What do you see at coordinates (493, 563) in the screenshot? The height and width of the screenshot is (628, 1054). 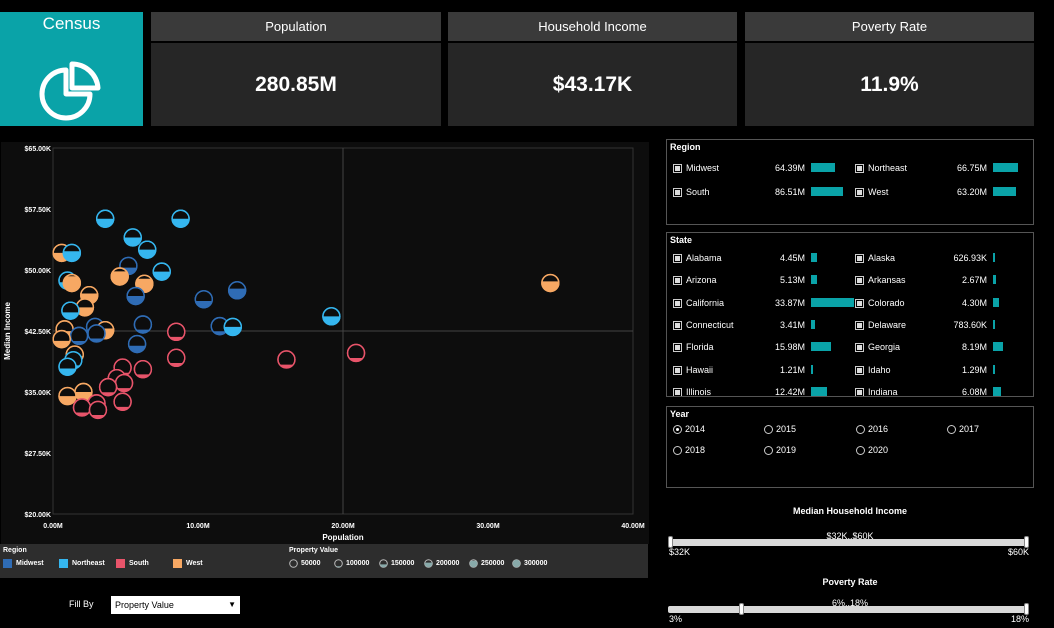 I see `legend-property-label: 250000` at bounding box center [493, 563].